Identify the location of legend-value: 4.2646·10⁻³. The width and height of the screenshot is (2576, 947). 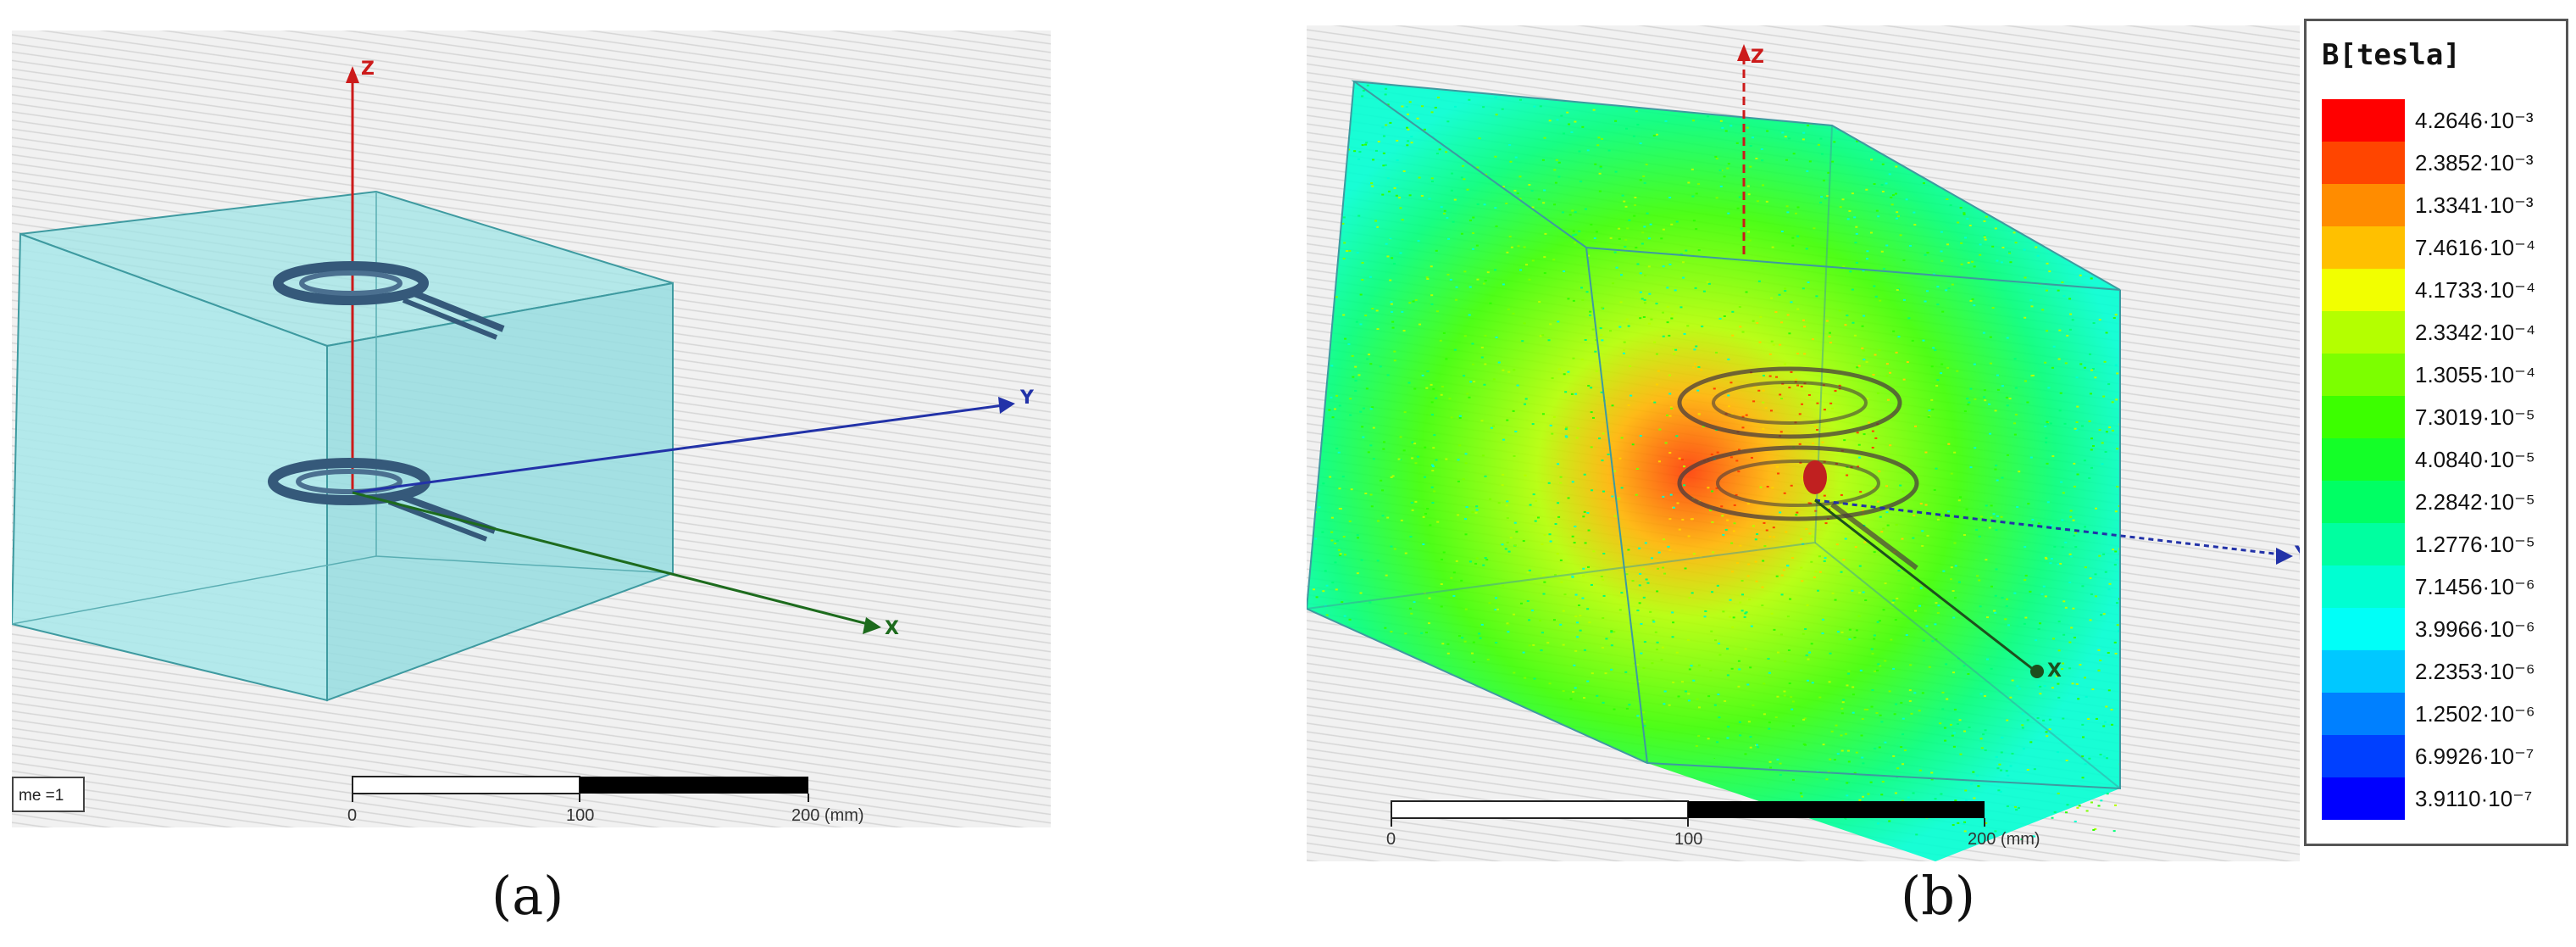
(2474, 120).